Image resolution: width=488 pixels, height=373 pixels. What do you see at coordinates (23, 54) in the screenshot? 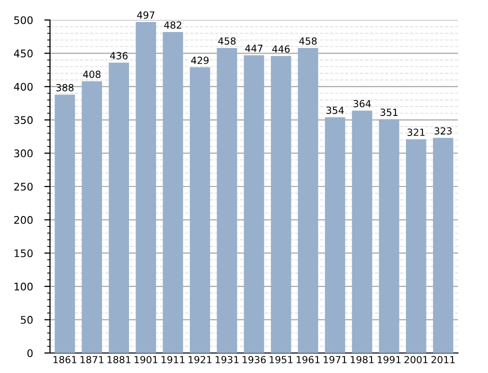
I see `y-tick-label: 450` at bounding box center [23, 54].